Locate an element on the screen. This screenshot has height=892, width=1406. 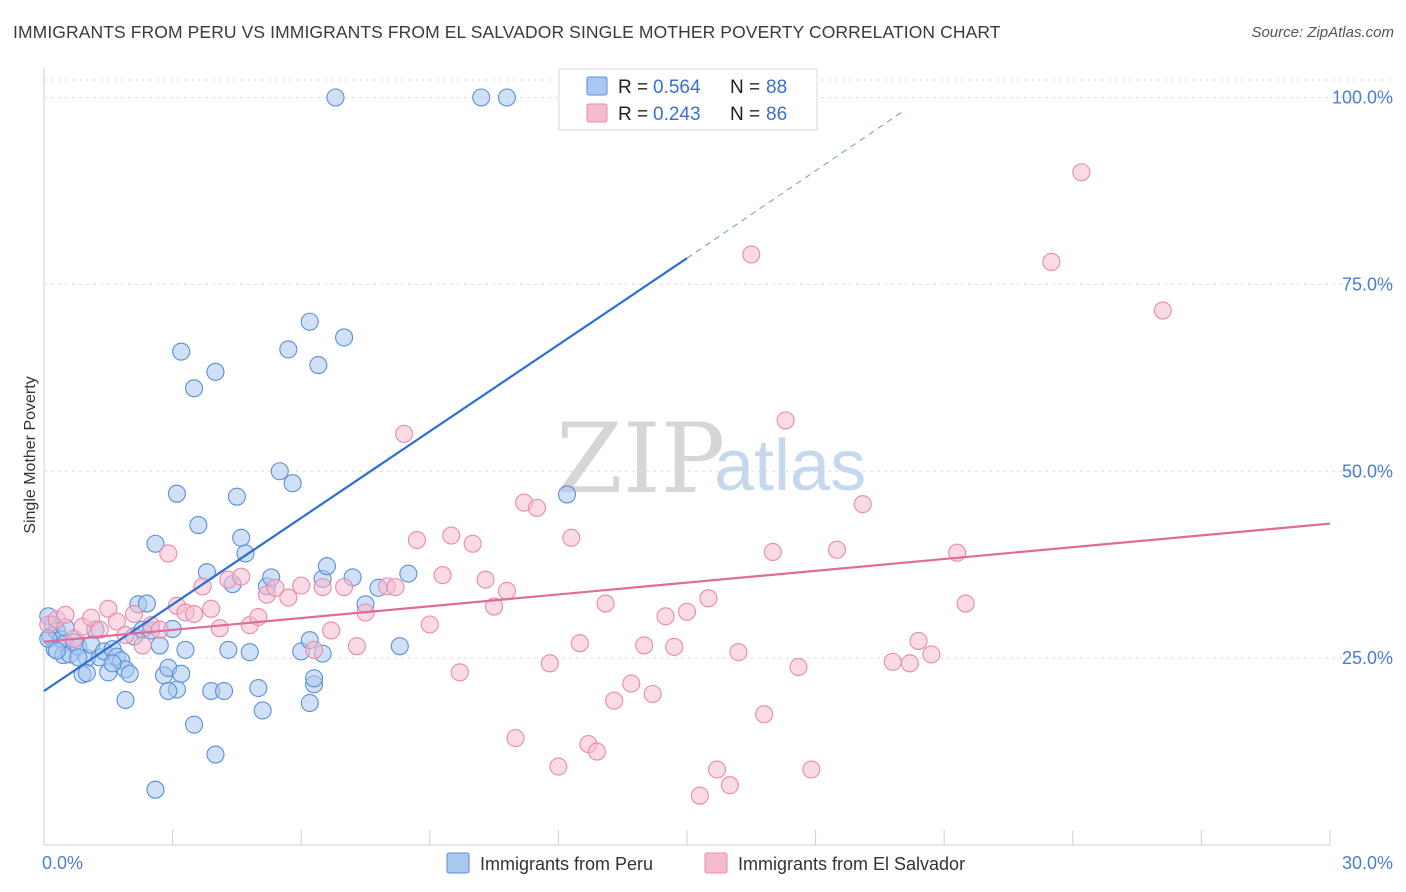
legend-els-n-value: 86 is located at coordinates (776, 114).